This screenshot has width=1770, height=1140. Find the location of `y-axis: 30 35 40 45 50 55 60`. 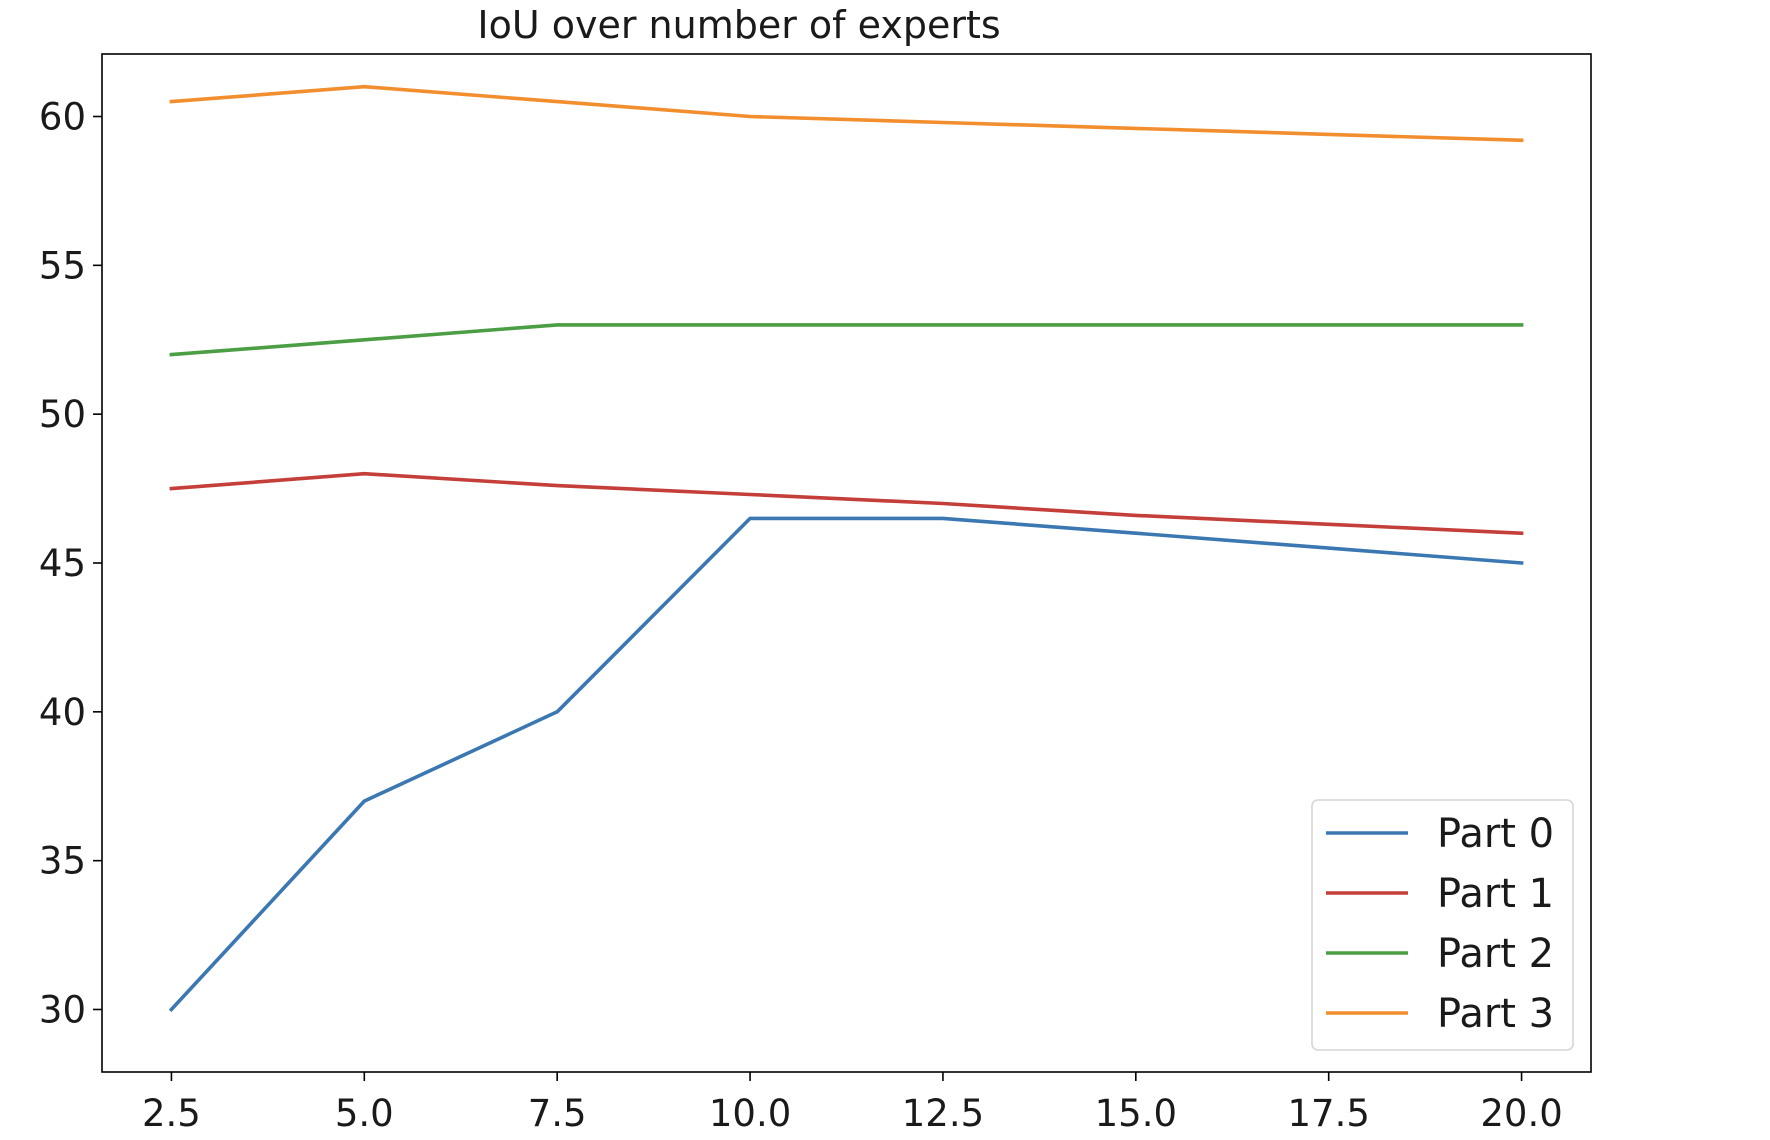

y-axis: 30 35 40 45 50 55 60 is located at coordinates (70, 563).